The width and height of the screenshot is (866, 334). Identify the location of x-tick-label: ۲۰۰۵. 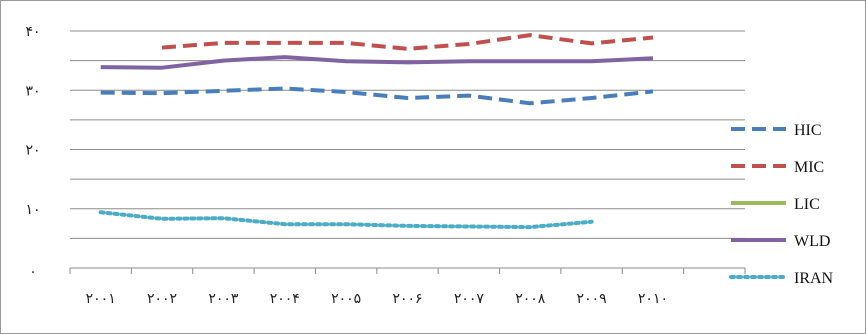
(346, 299).